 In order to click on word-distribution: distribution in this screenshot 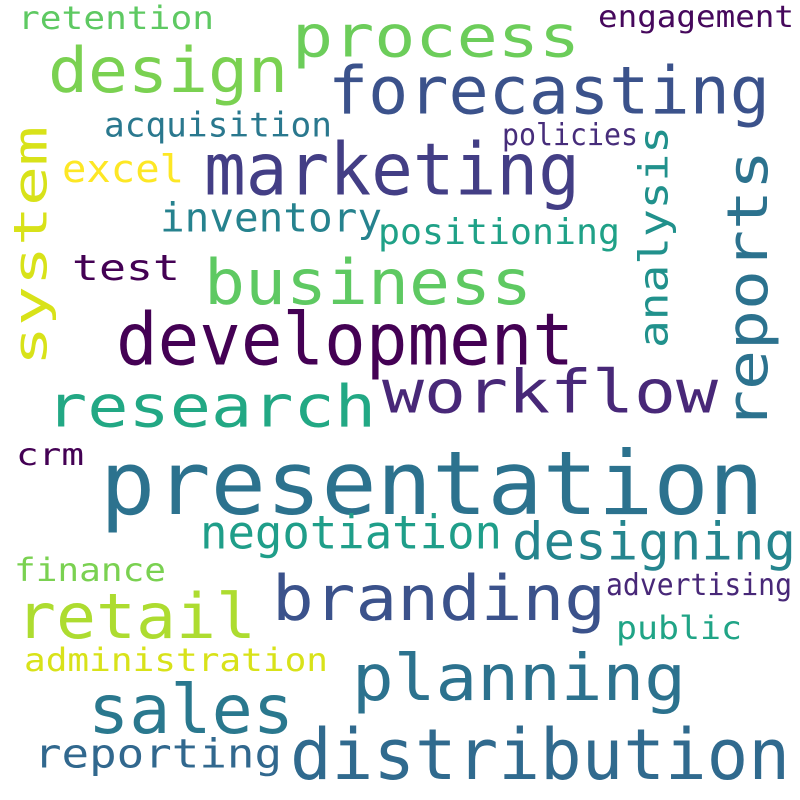, I will do `click(540, 754)`.